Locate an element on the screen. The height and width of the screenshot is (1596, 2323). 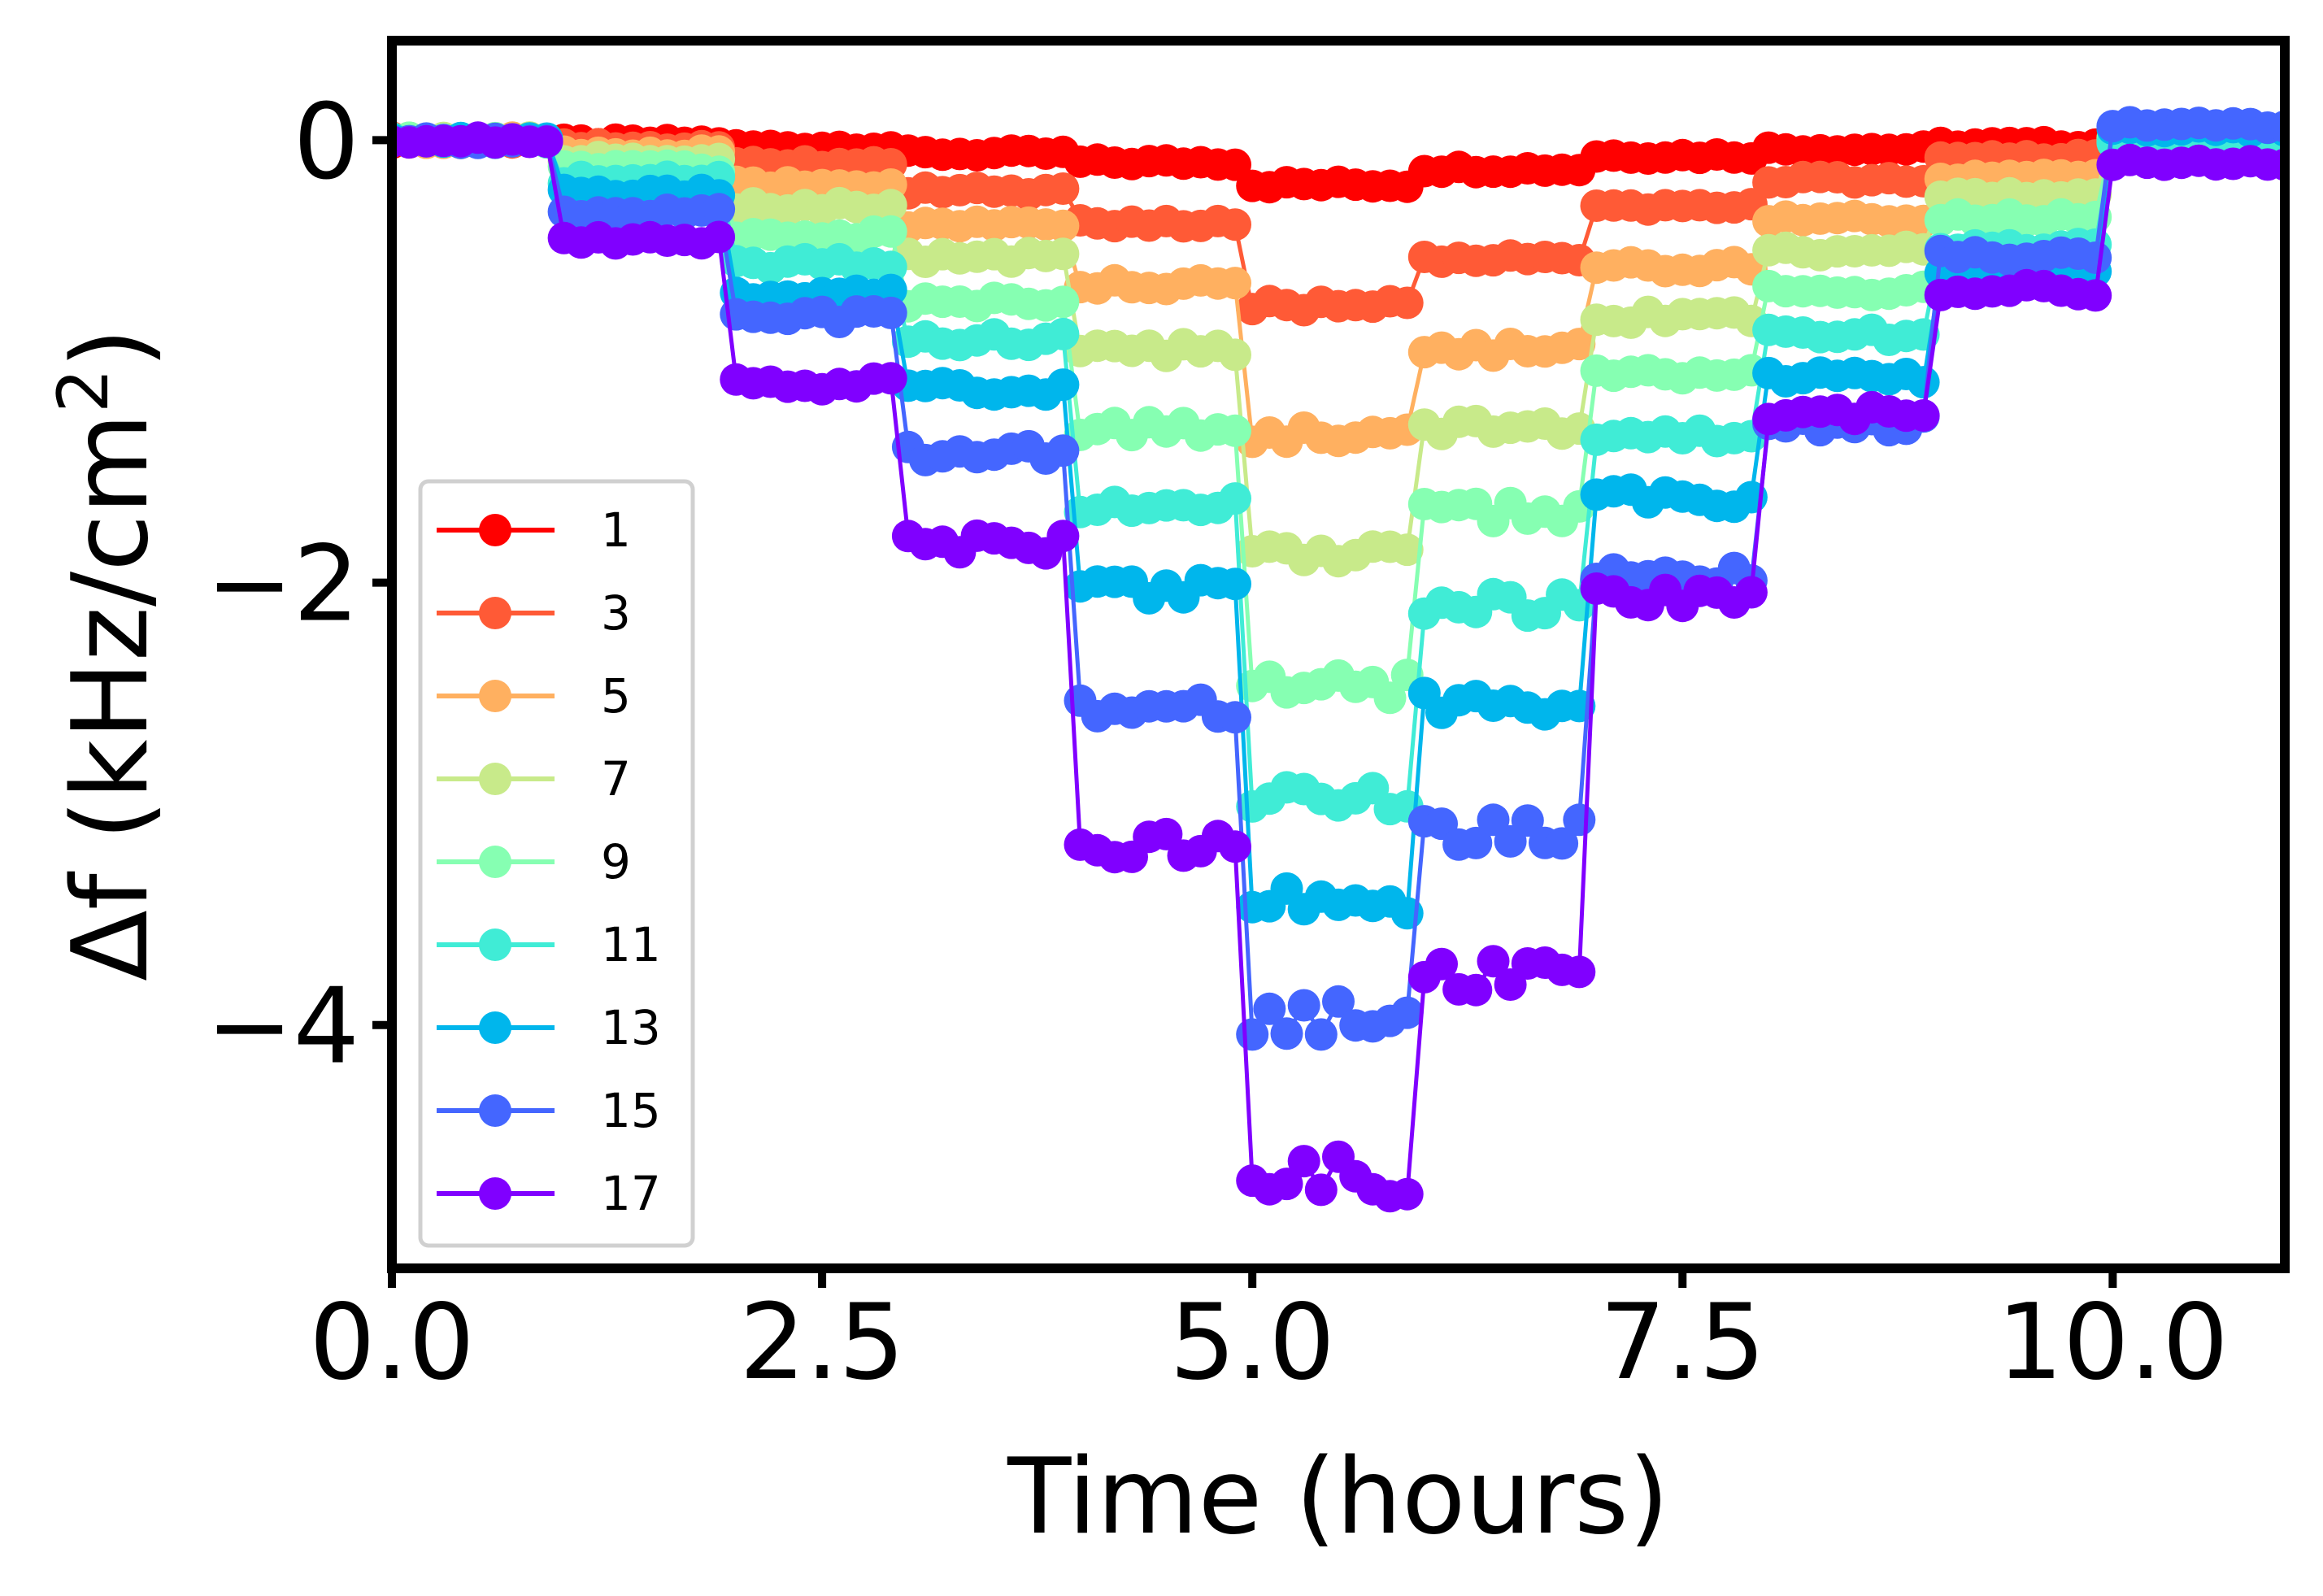
y-tick-label-1: −2 is located at coordinates (282, 585).